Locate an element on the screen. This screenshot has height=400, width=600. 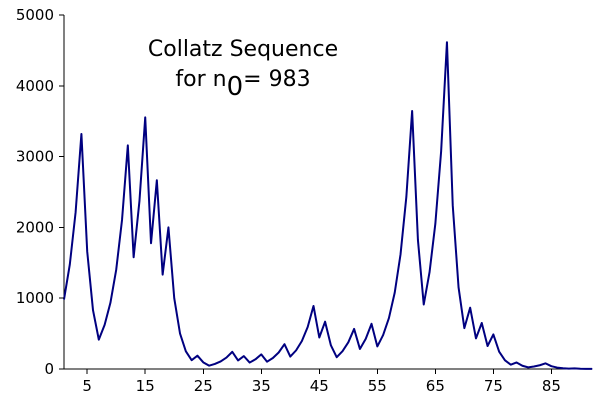
x-tick-label: 25 is located at coordinates (203, 386).